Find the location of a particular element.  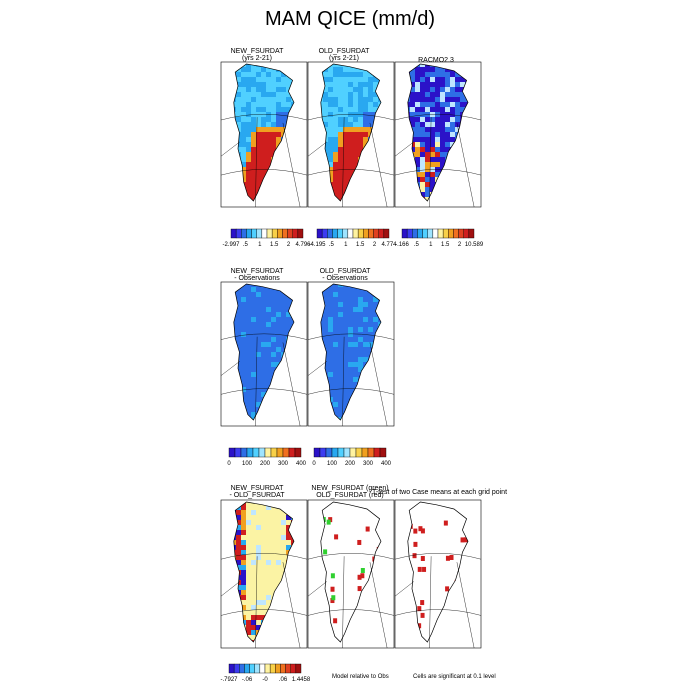

longitude-line is located at coordinates (256, 381).